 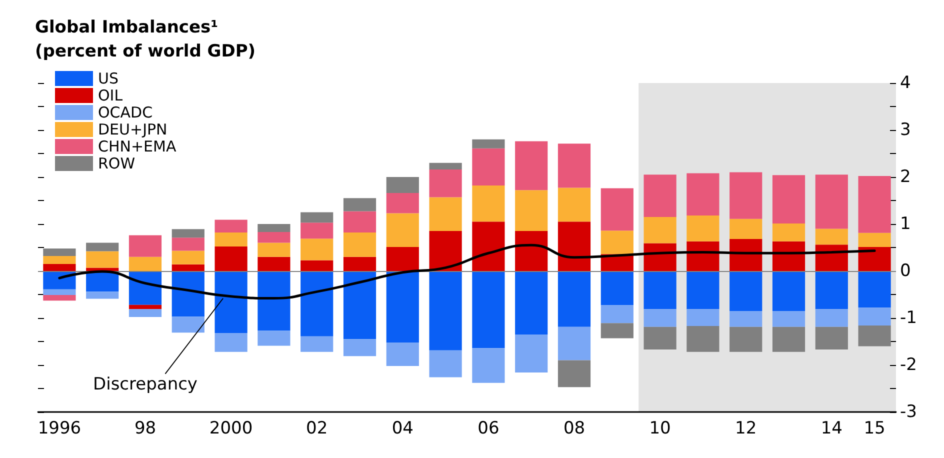 What do you see at coordinates (145, 384) in the screenshot?
I see `text: Discrepancy` at bounding box center [145, 384].